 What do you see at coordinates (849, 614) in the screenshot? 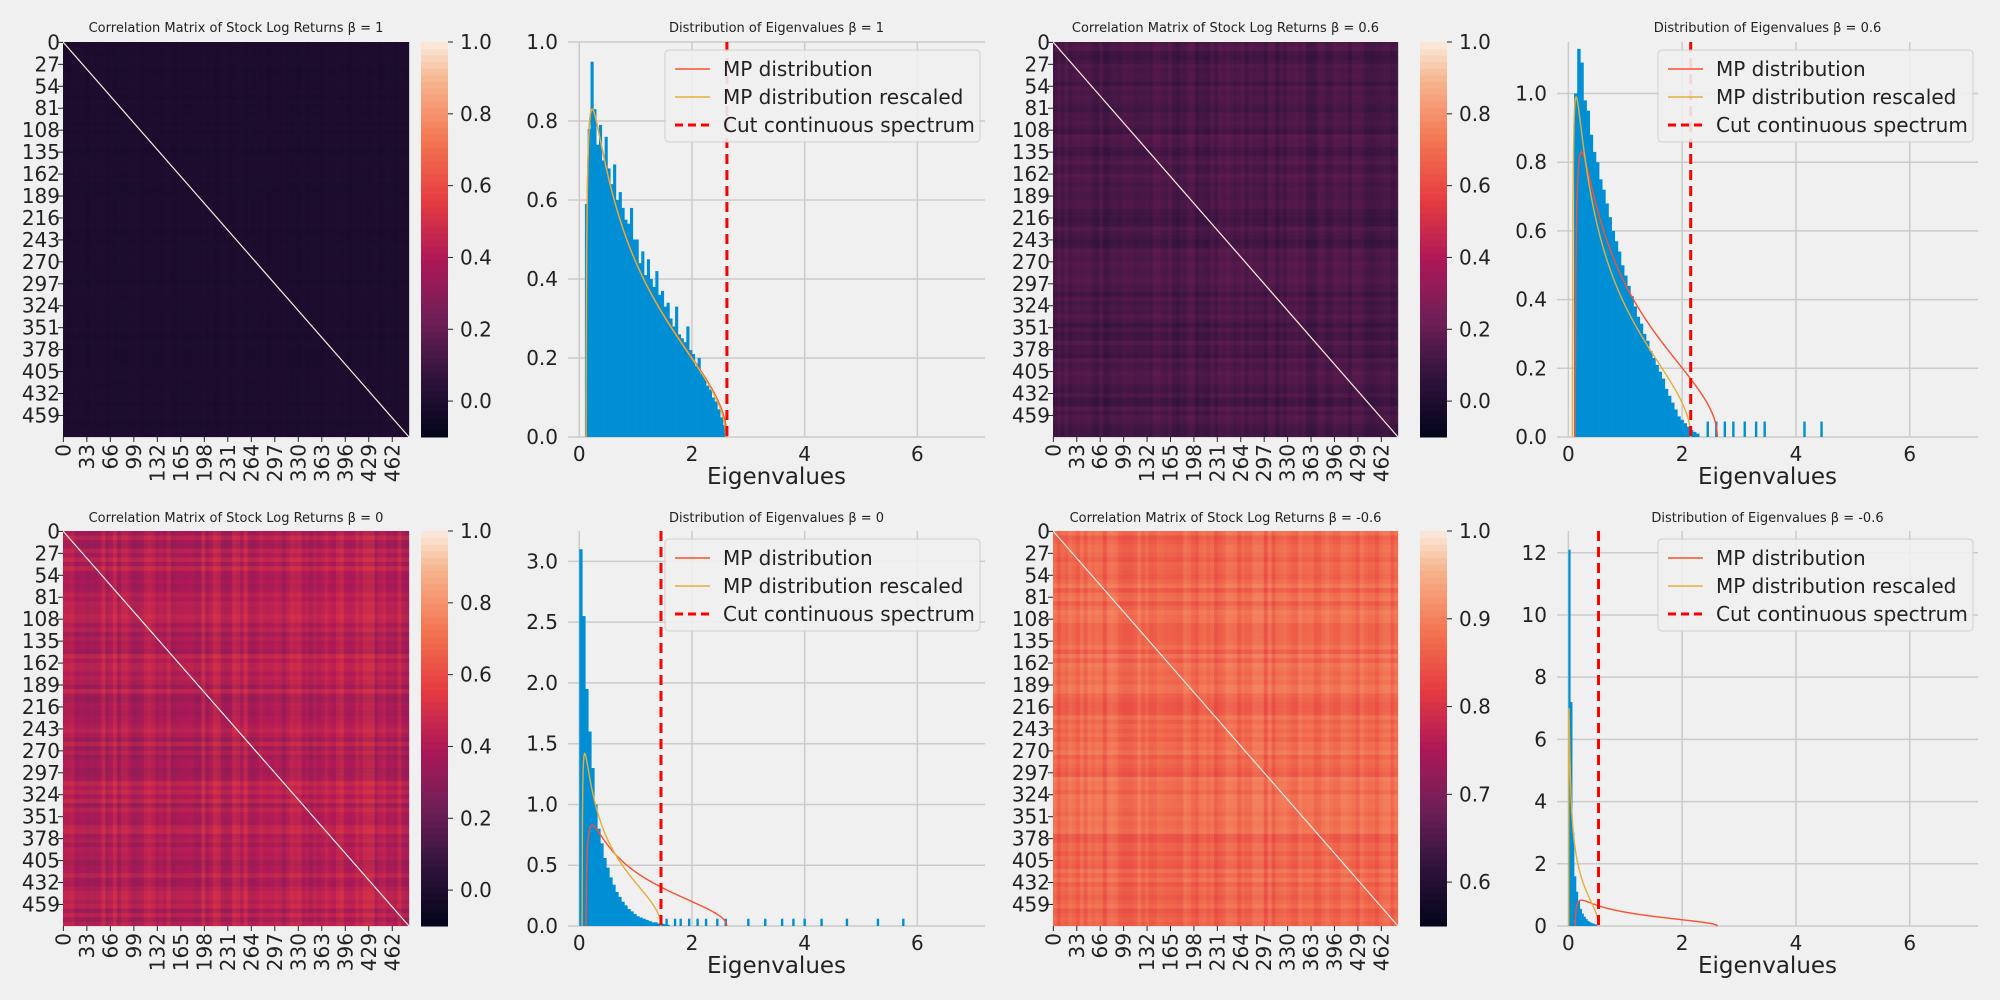
I see `legend-label: Cut continuous spectrum` at bounding box center [849, 614].